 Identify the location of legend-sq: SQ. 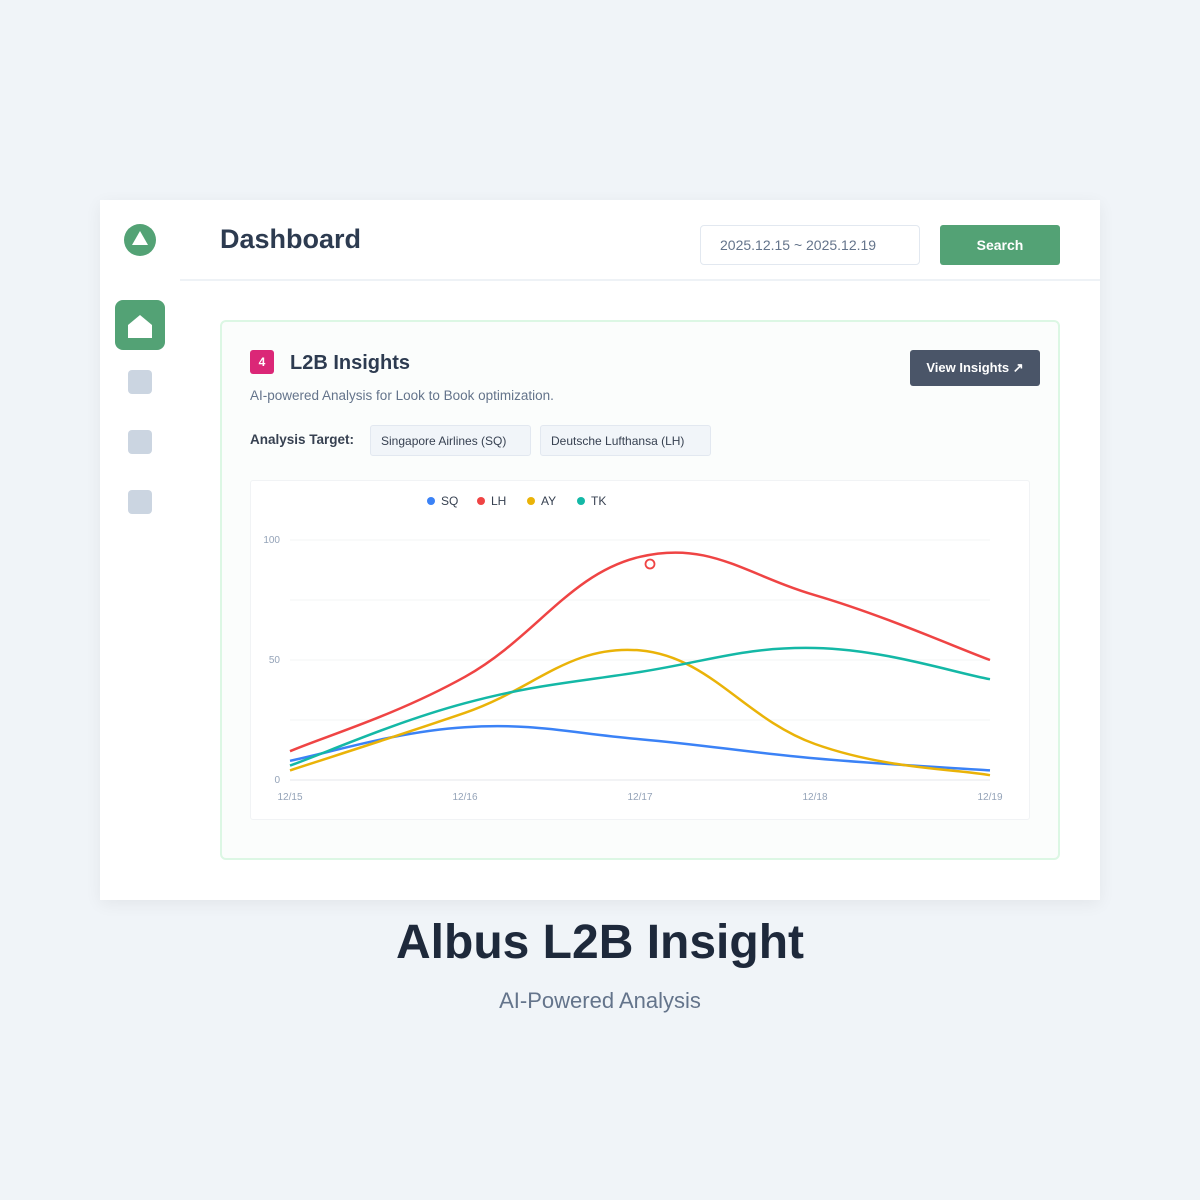
(442, 501).